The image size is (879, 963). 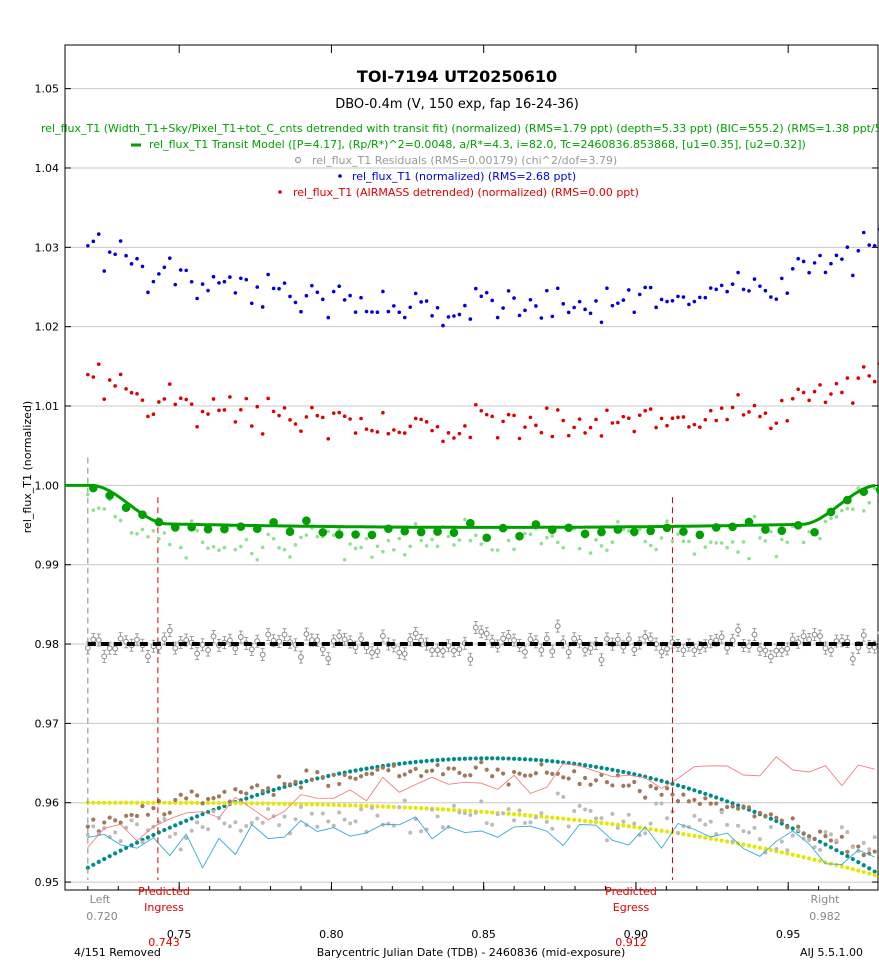 What do you see at coordinates (464, 176) in the screenshot?
I see `legend-entry-normalized: rel_flux_T1 (normalized) (RMS=2.68 ppt)` at bounding box center [464, 176].